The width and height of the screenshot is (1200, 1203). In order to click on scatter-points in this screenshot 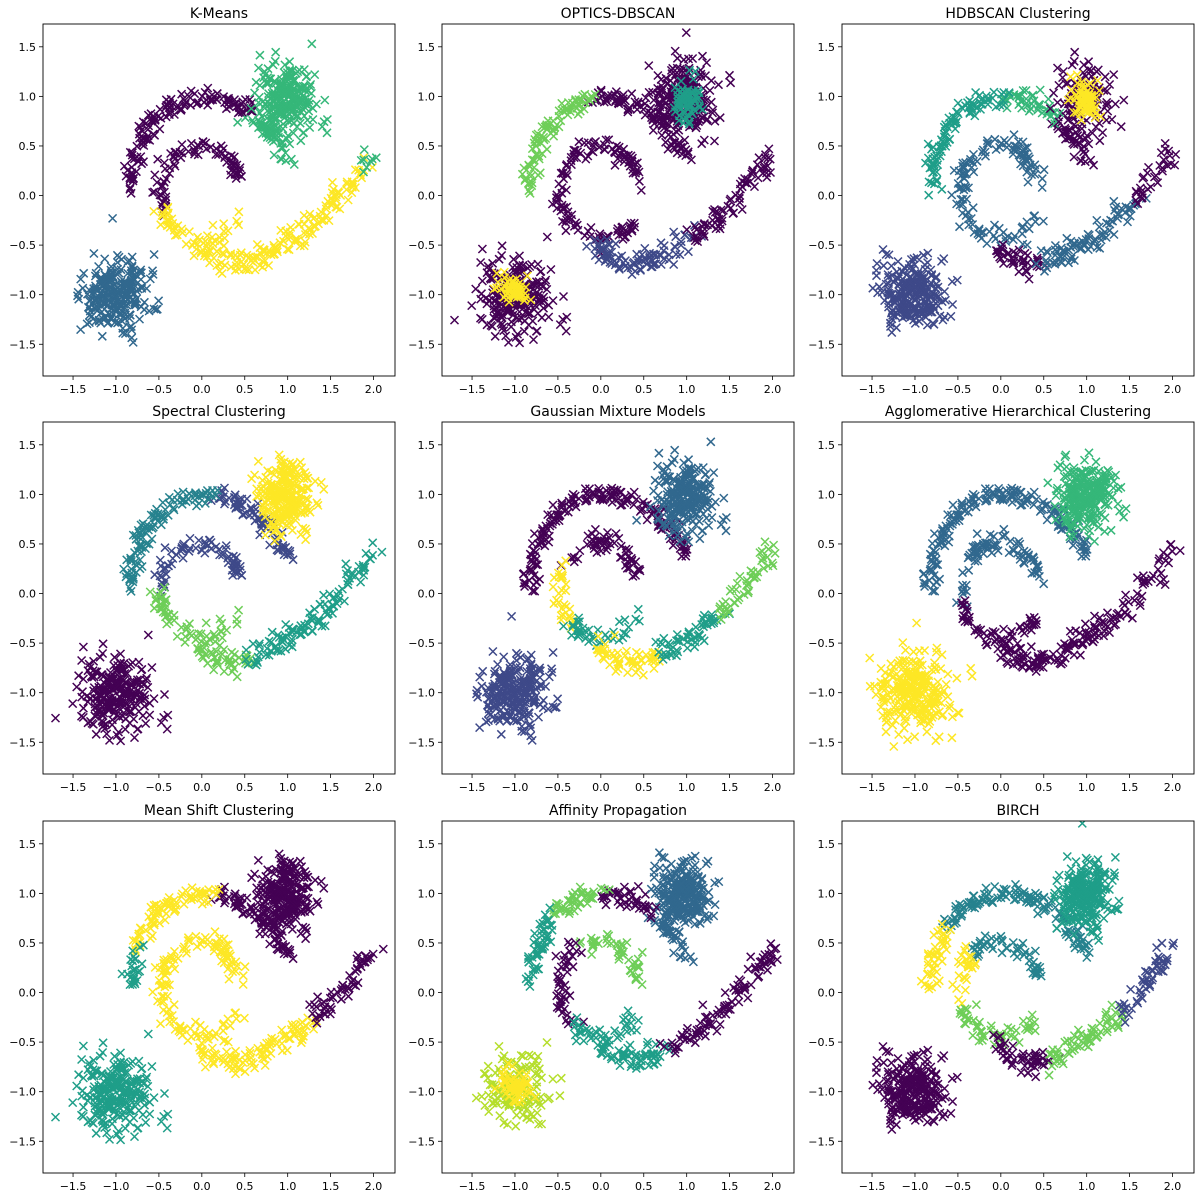, I will do `click(613, 188)`.